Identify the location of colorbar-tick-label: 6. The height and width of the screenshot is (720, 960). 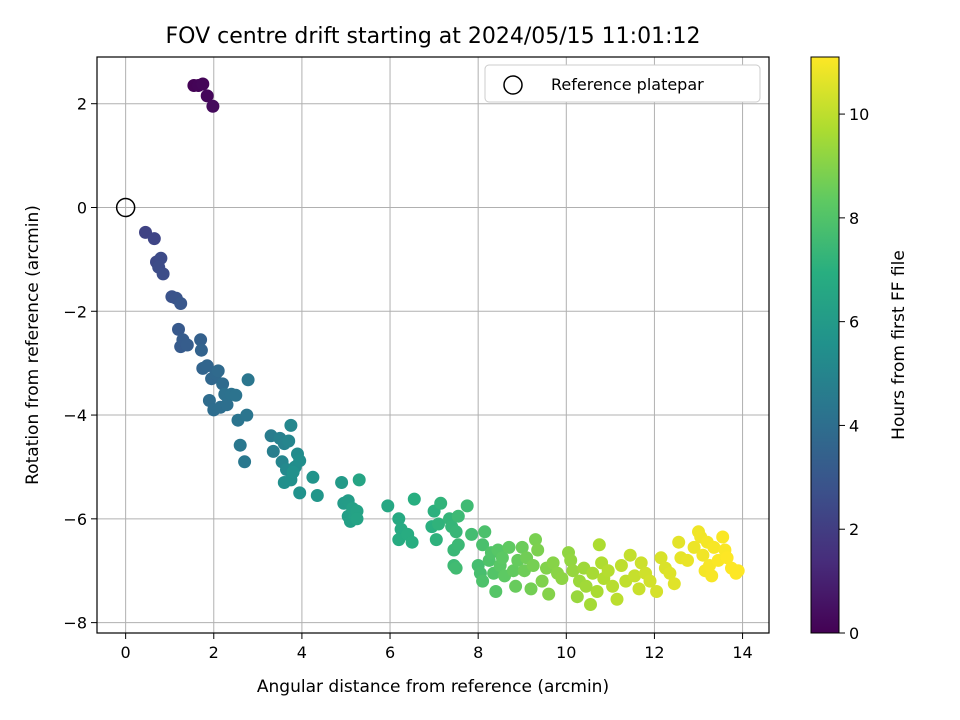
(854, 322).